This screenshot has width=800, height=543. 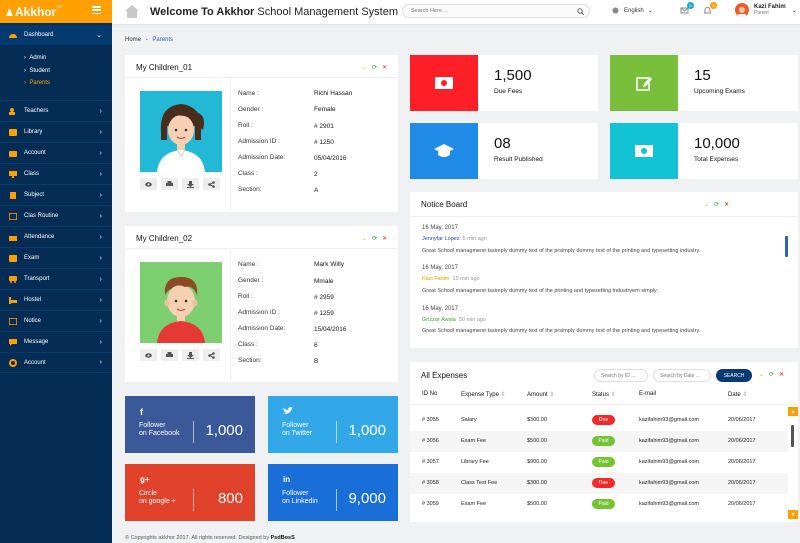 I want to click on value-class: 2, so click(x=316, y=174).